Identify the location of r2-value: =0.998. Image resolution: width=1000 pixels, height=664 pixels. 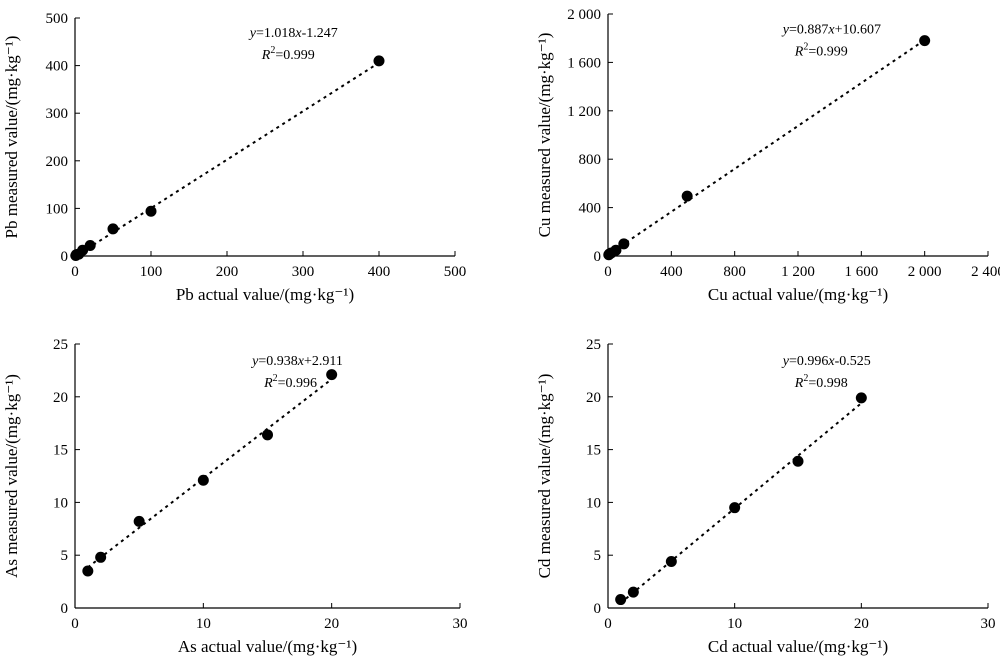
(827, 383).